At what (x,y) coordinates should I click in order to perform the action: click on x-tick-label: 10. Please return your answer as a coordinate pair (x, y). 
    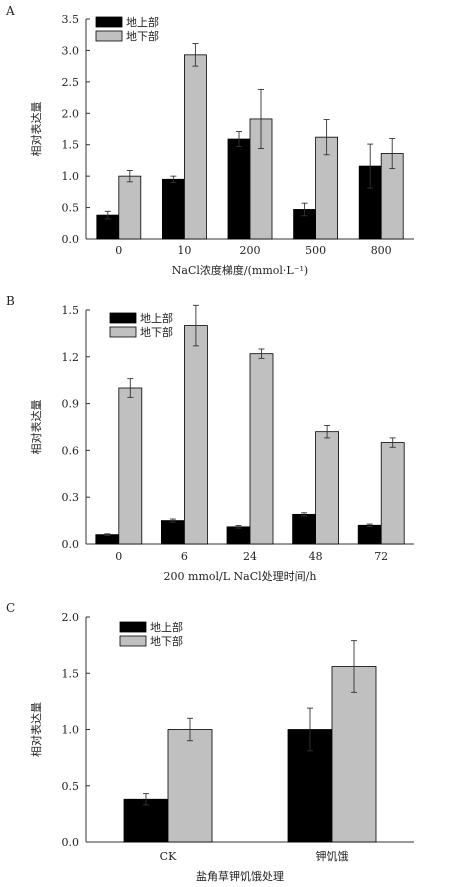
    Looking at the image, I should click on (184, 250).